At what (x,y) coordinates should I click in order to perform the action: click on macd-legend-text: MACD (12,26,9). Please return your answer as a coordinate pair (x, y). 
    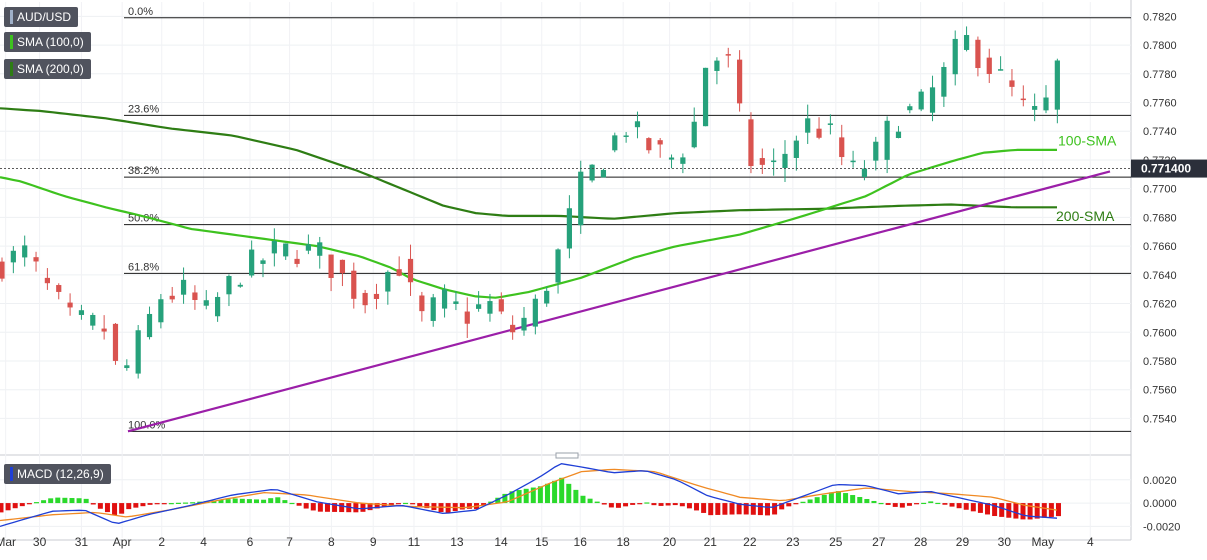
    Looking at the image, I should click on (60, 474).